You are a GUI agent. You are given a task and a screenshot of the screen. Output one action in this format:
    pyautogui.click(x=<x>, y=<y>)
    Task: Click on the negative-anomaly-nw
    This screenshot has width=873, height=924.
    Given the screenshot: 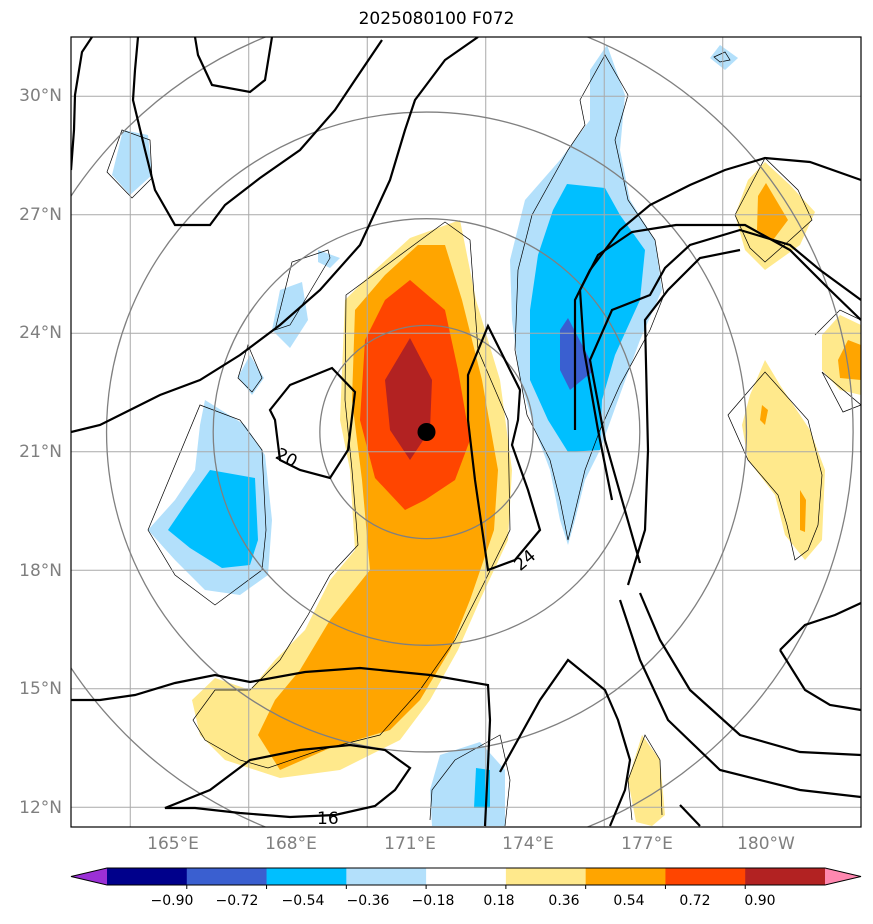 What is the action you would take?
    pyautogui.click(x=132, y=162)
    